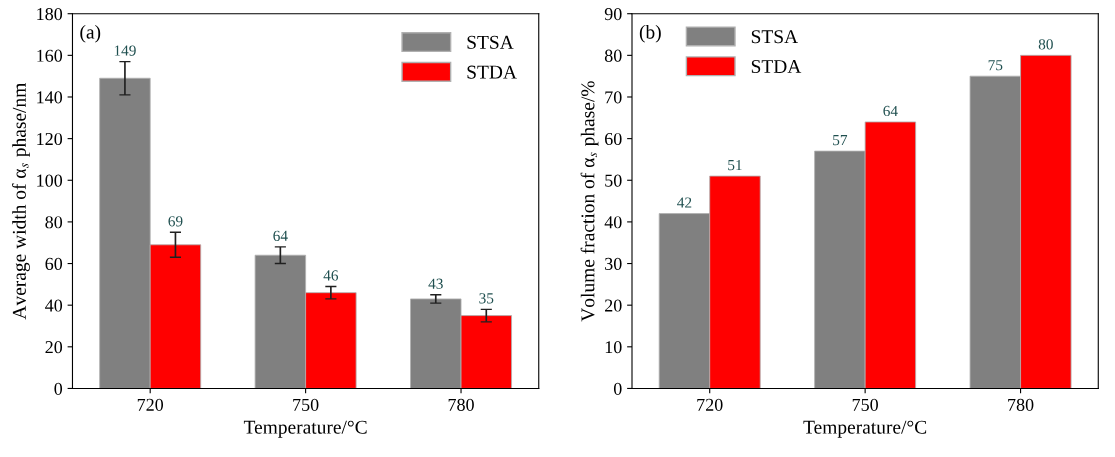 Image resolution: width=1115 pixels, height=457 pixels. What do you see at coordinates (735, 165) in the screenshot?
I see `data-label: 51` at bounding box center [735, 165].